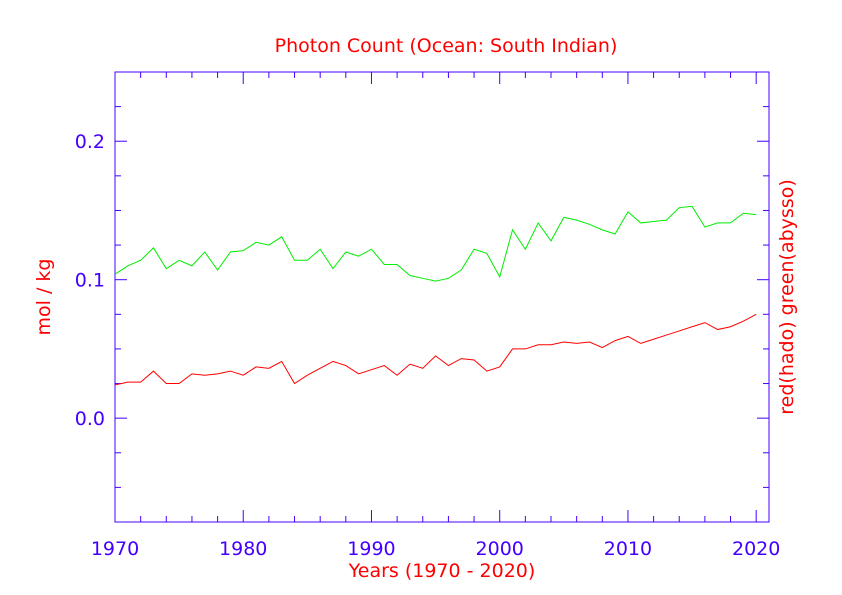 The width and height of the screenshot is (842, 595). Describe the element at coordinates (787, 296) in the screenshot. I see `y-axis-label-right: red(hado) green(abysso)` at that location.